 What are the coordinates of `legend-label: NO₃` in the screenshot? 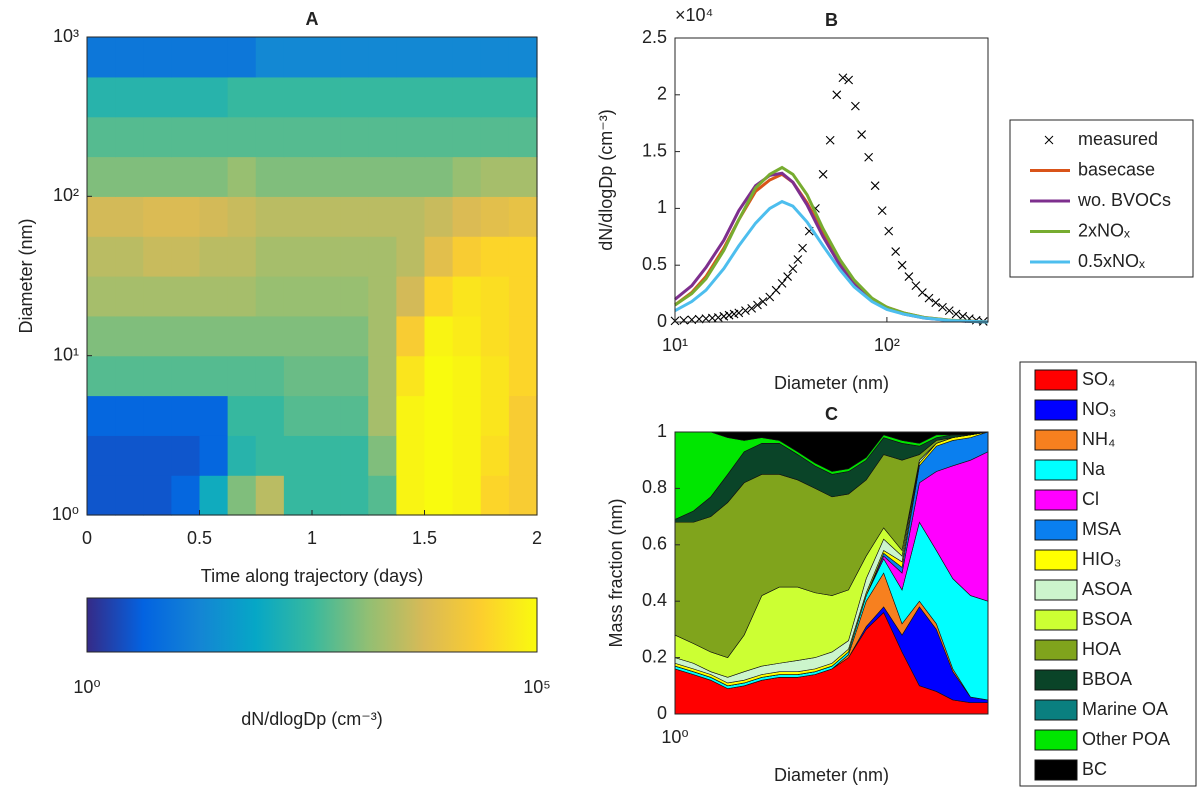 It's located at (1099, 409).